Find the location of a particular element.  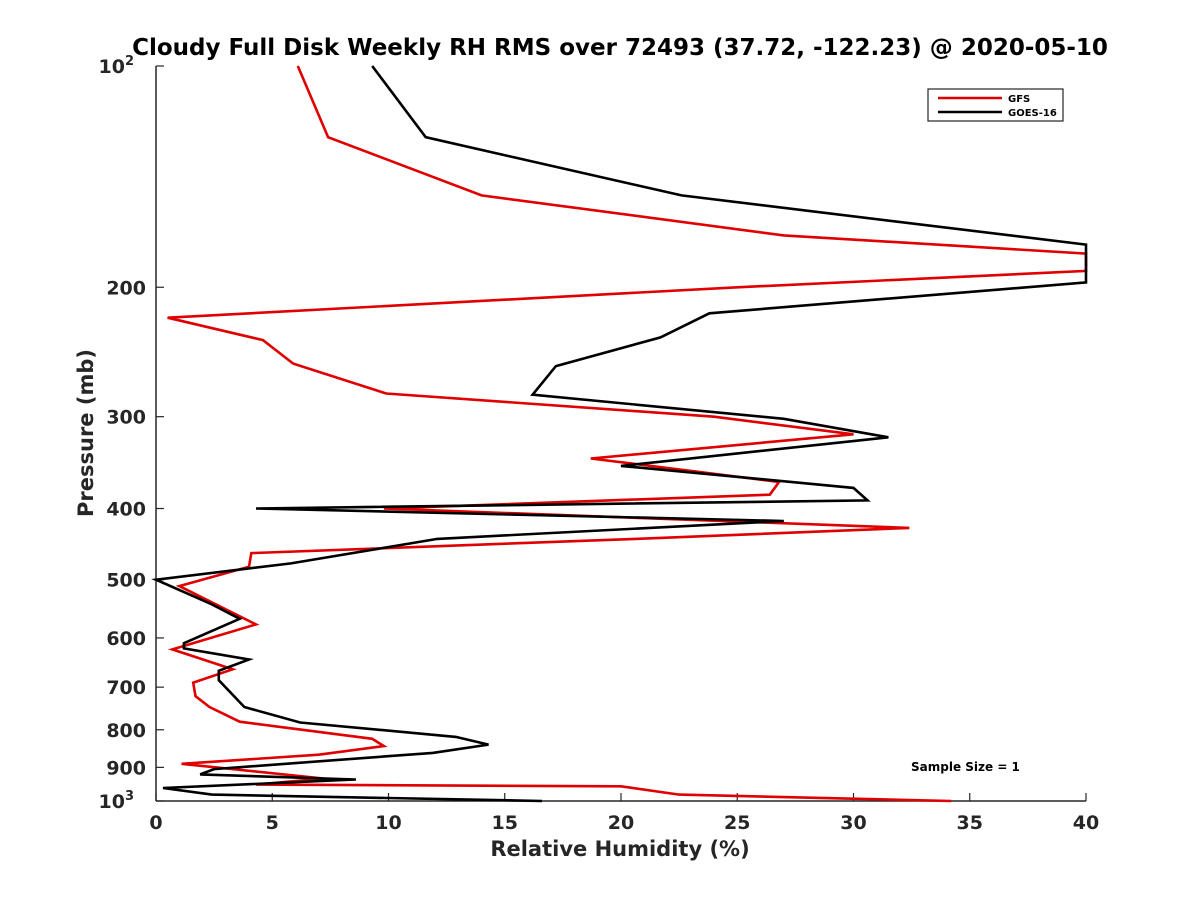

y-tick-label: 200 is located at coordinates (126, 288).